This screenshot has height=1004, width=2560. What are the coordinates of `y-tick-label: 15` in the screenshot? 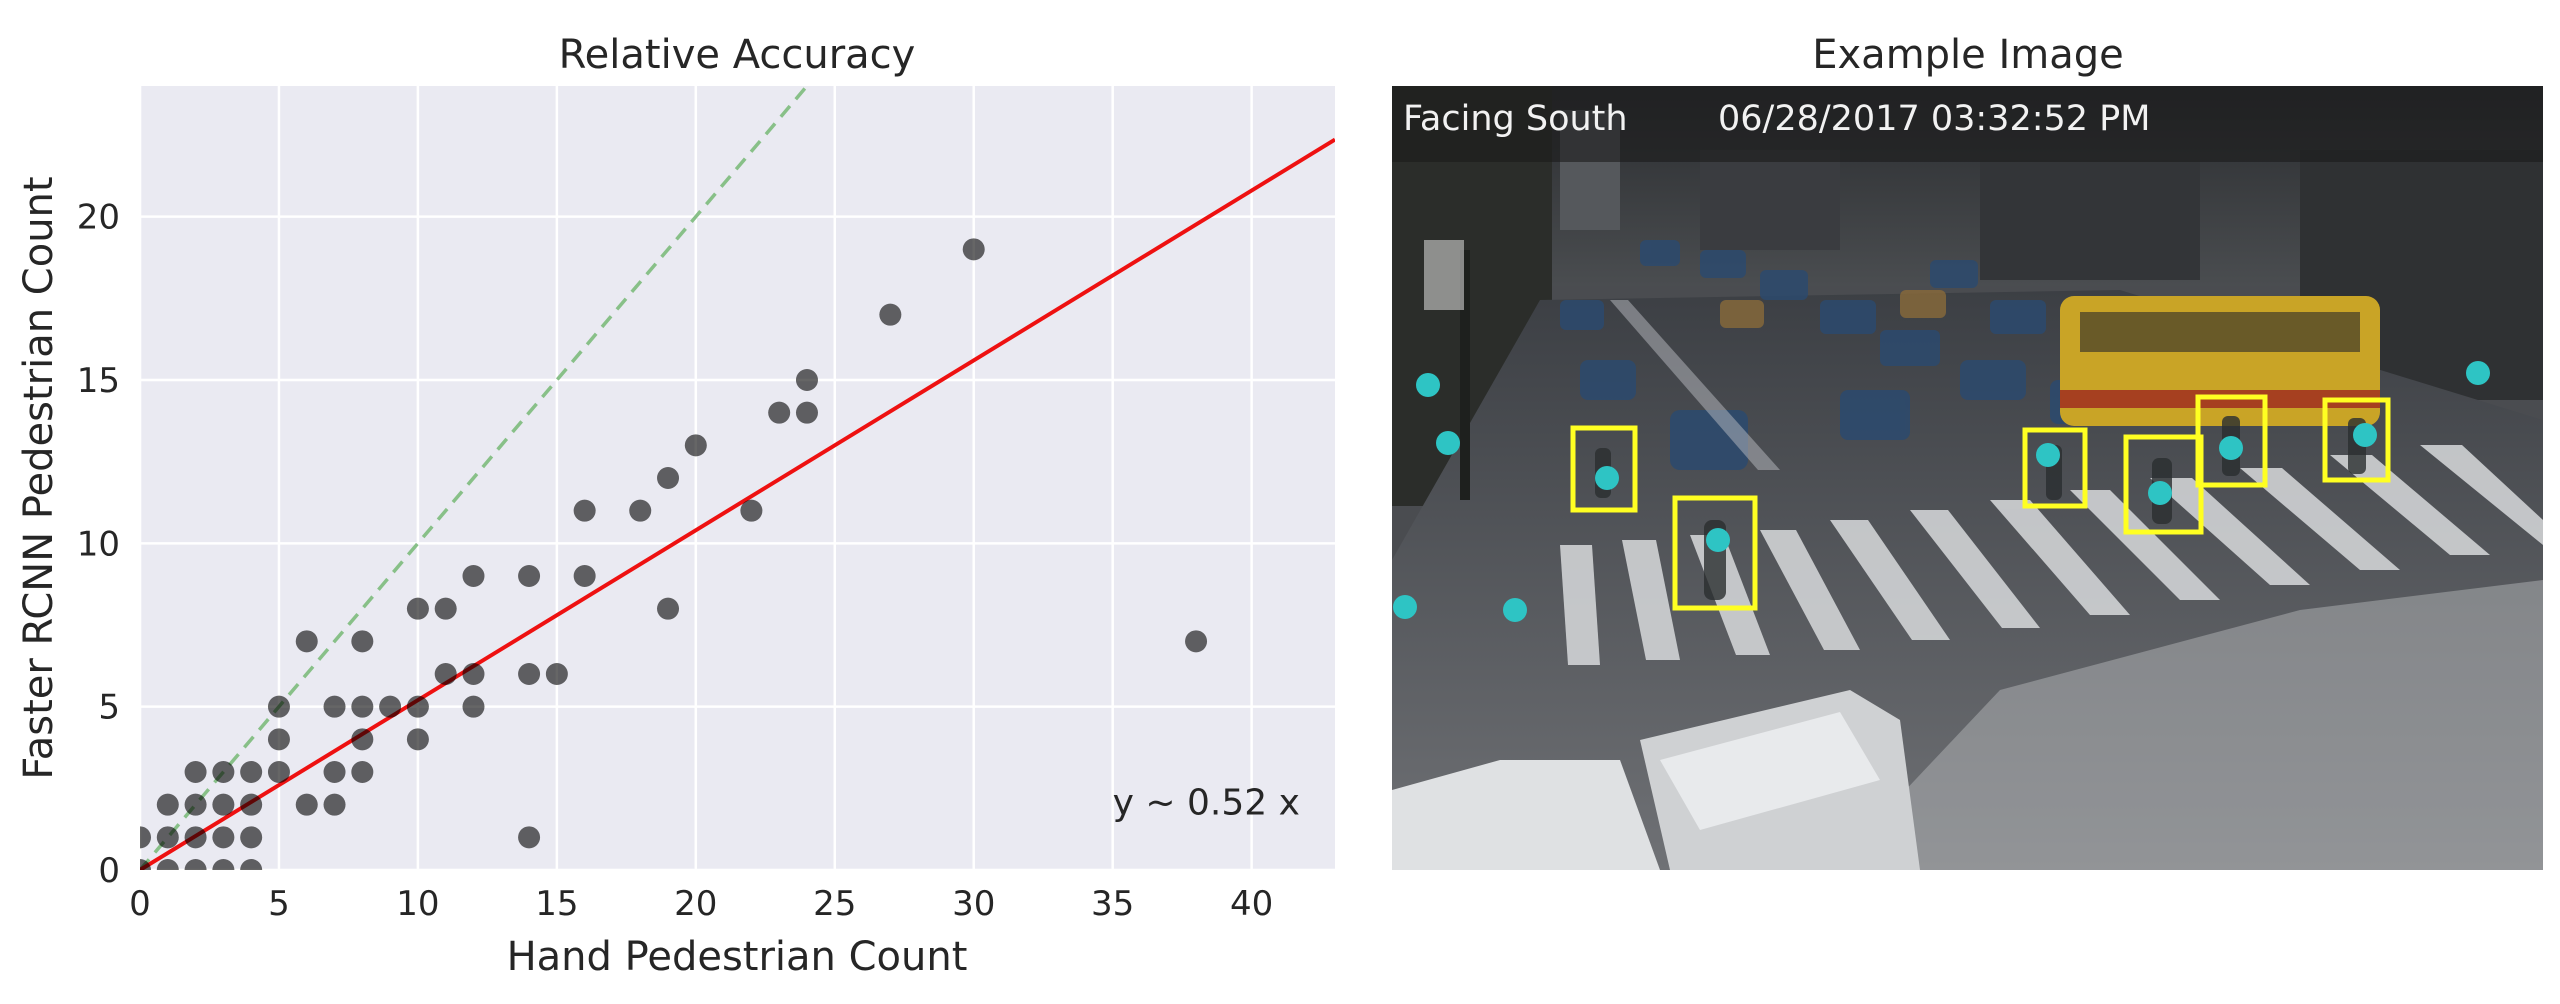 It's located at (98, 381).